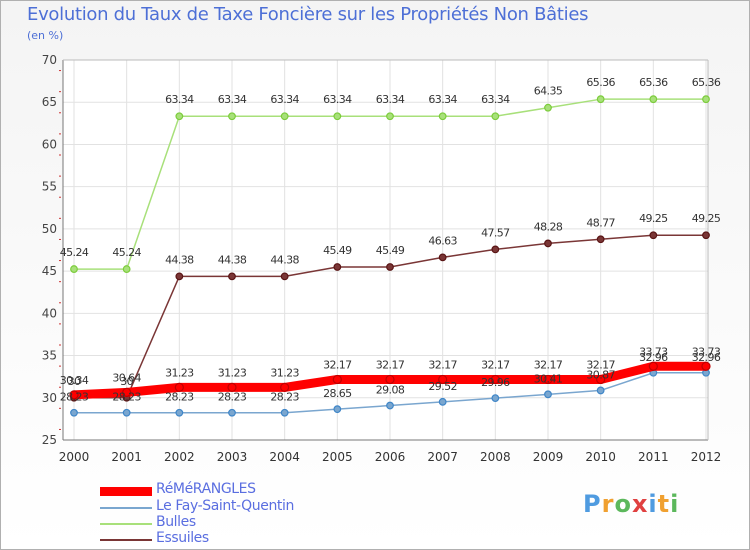  I want to click on legend-label: Le Fay-Saint-Quentin, so click(225, 506).